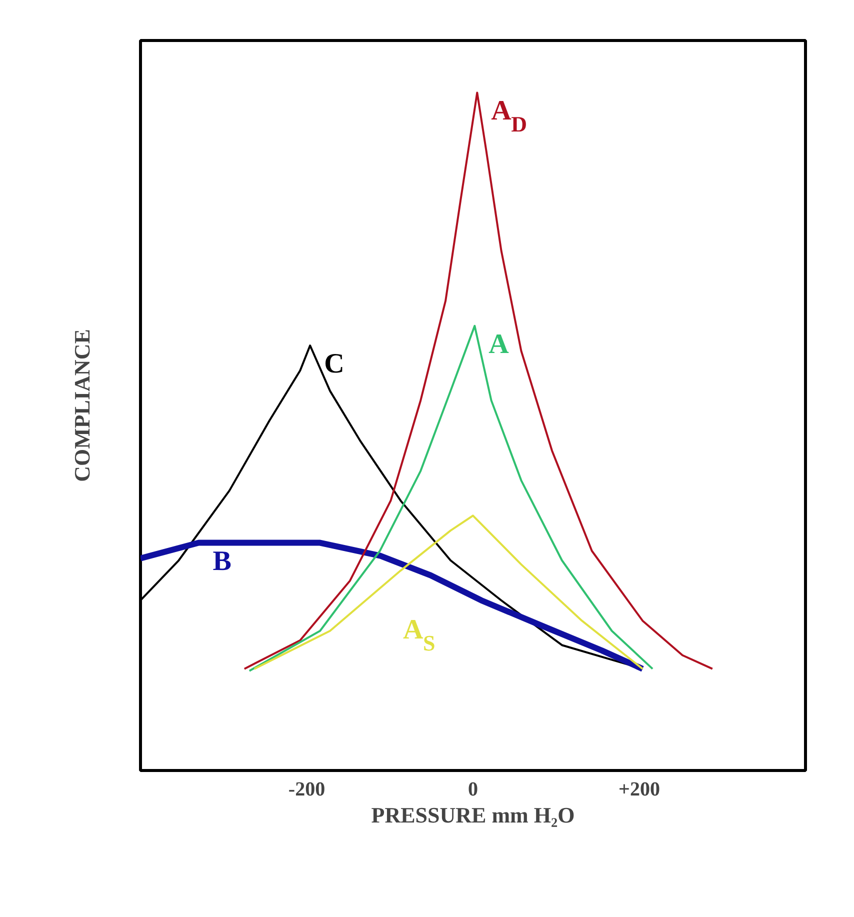 The image size is (854, 917). What do you see at coordinates (334, 364) in the screenshot?
I see `series-label: C` at bounding box center [334, 364].